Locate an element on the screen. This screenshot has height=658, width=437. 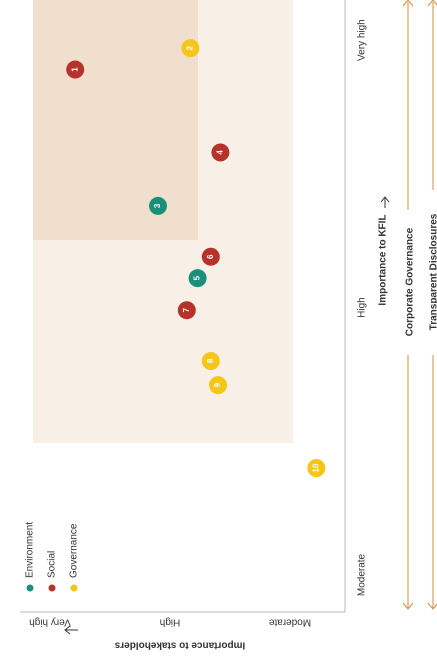
point-label: 6 is located at coordinates (210, 256).